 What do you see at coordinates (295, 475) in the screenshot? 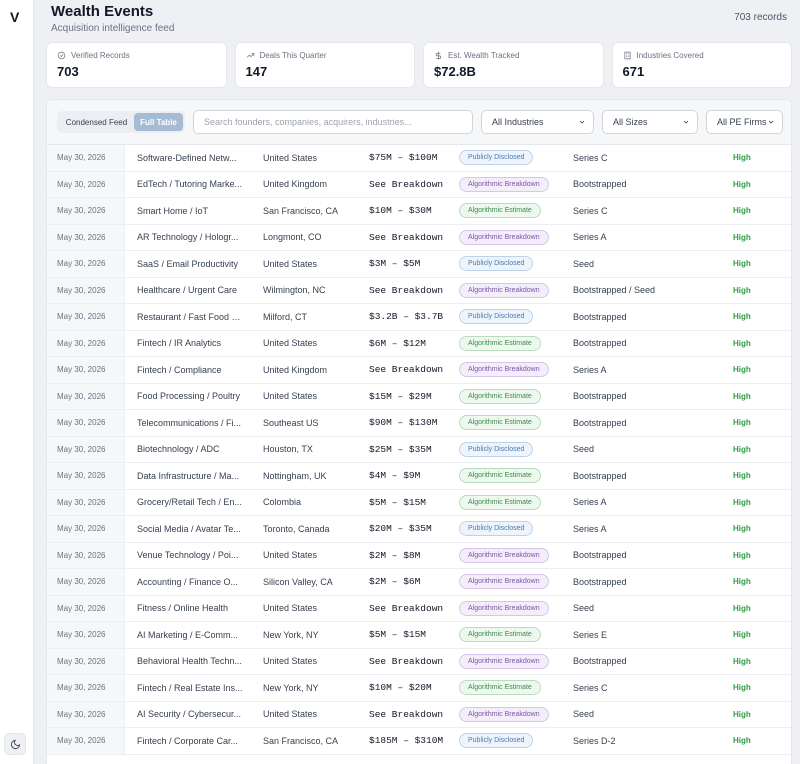
I see `row-location: Nottingham, UK` at bounding box center [295, 475].